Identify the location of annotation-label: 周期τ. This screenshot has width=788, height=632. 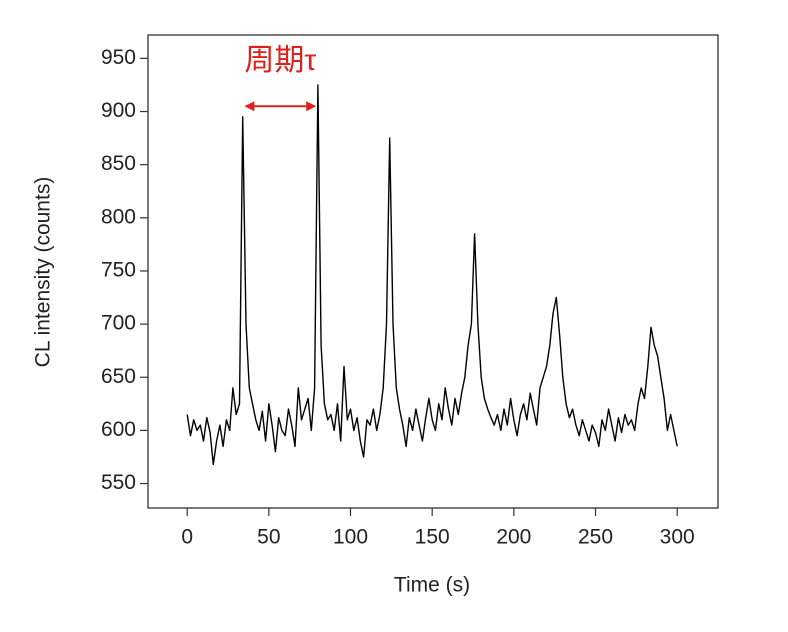
(280, 60).